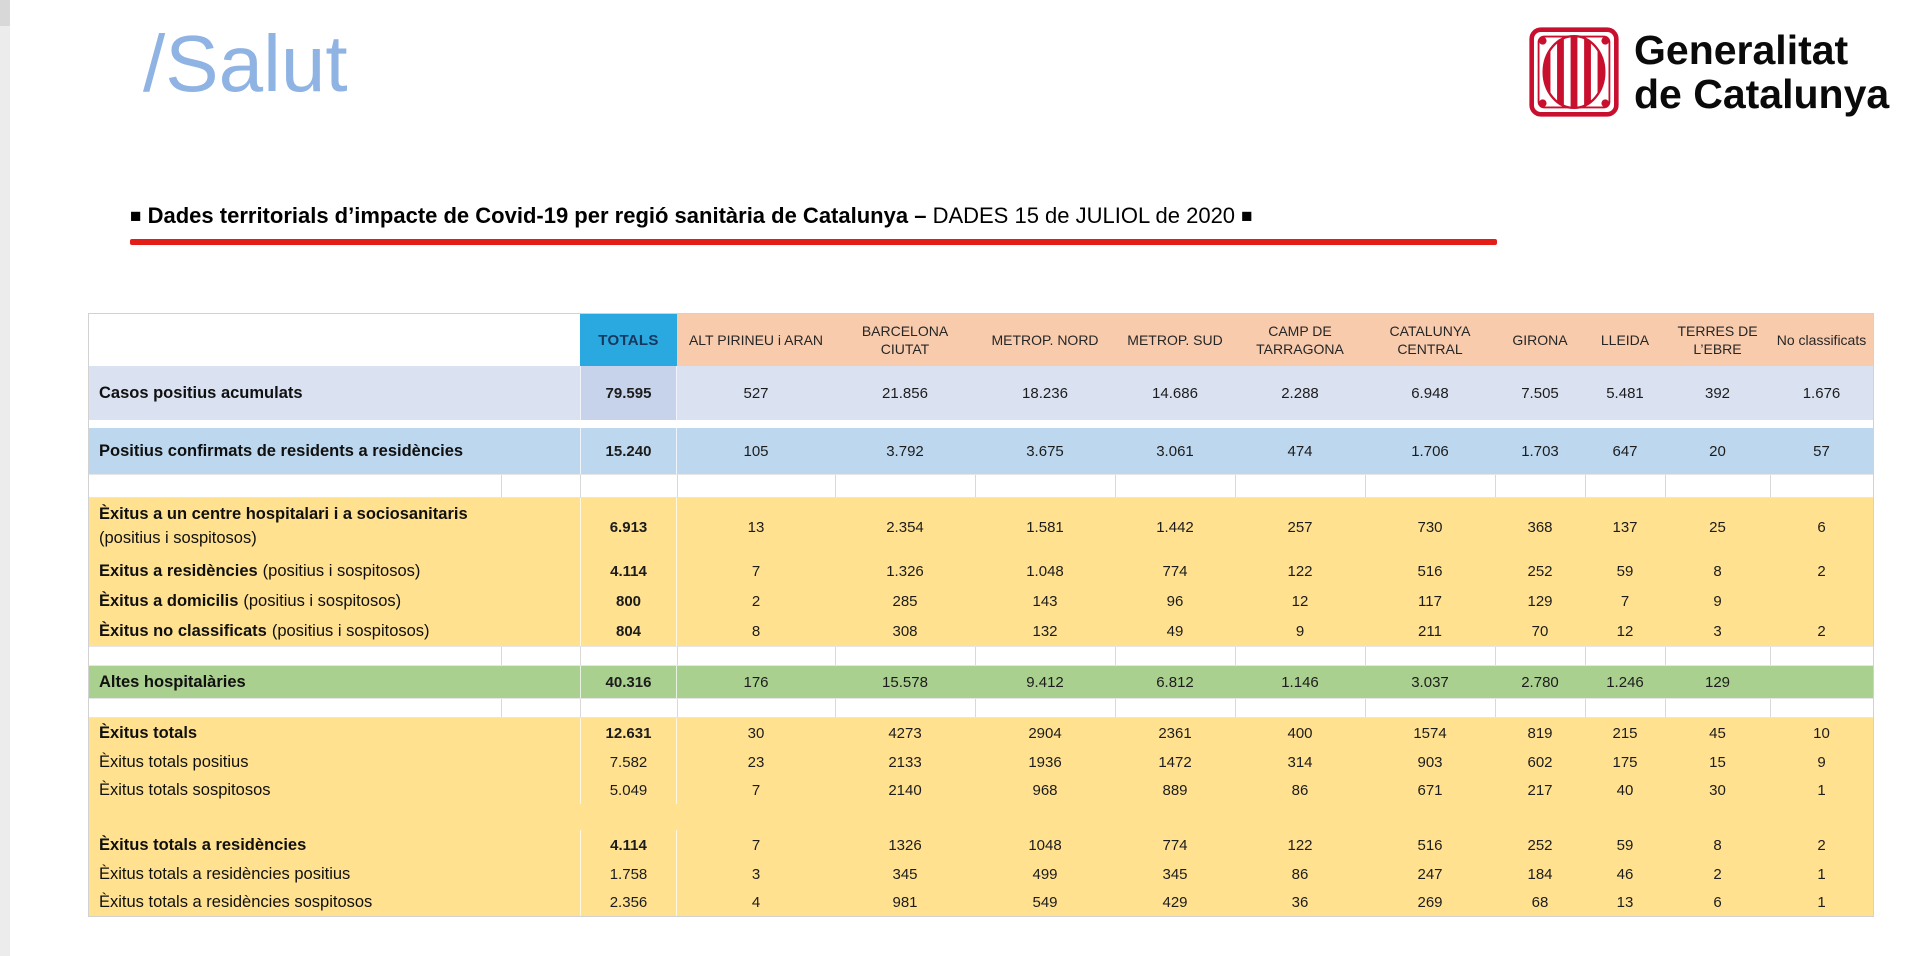 The image size is (1924, 956). Describe the element at coordinates (628, 631) in the screenshot. I see `total-value-cell: 804` at that location.